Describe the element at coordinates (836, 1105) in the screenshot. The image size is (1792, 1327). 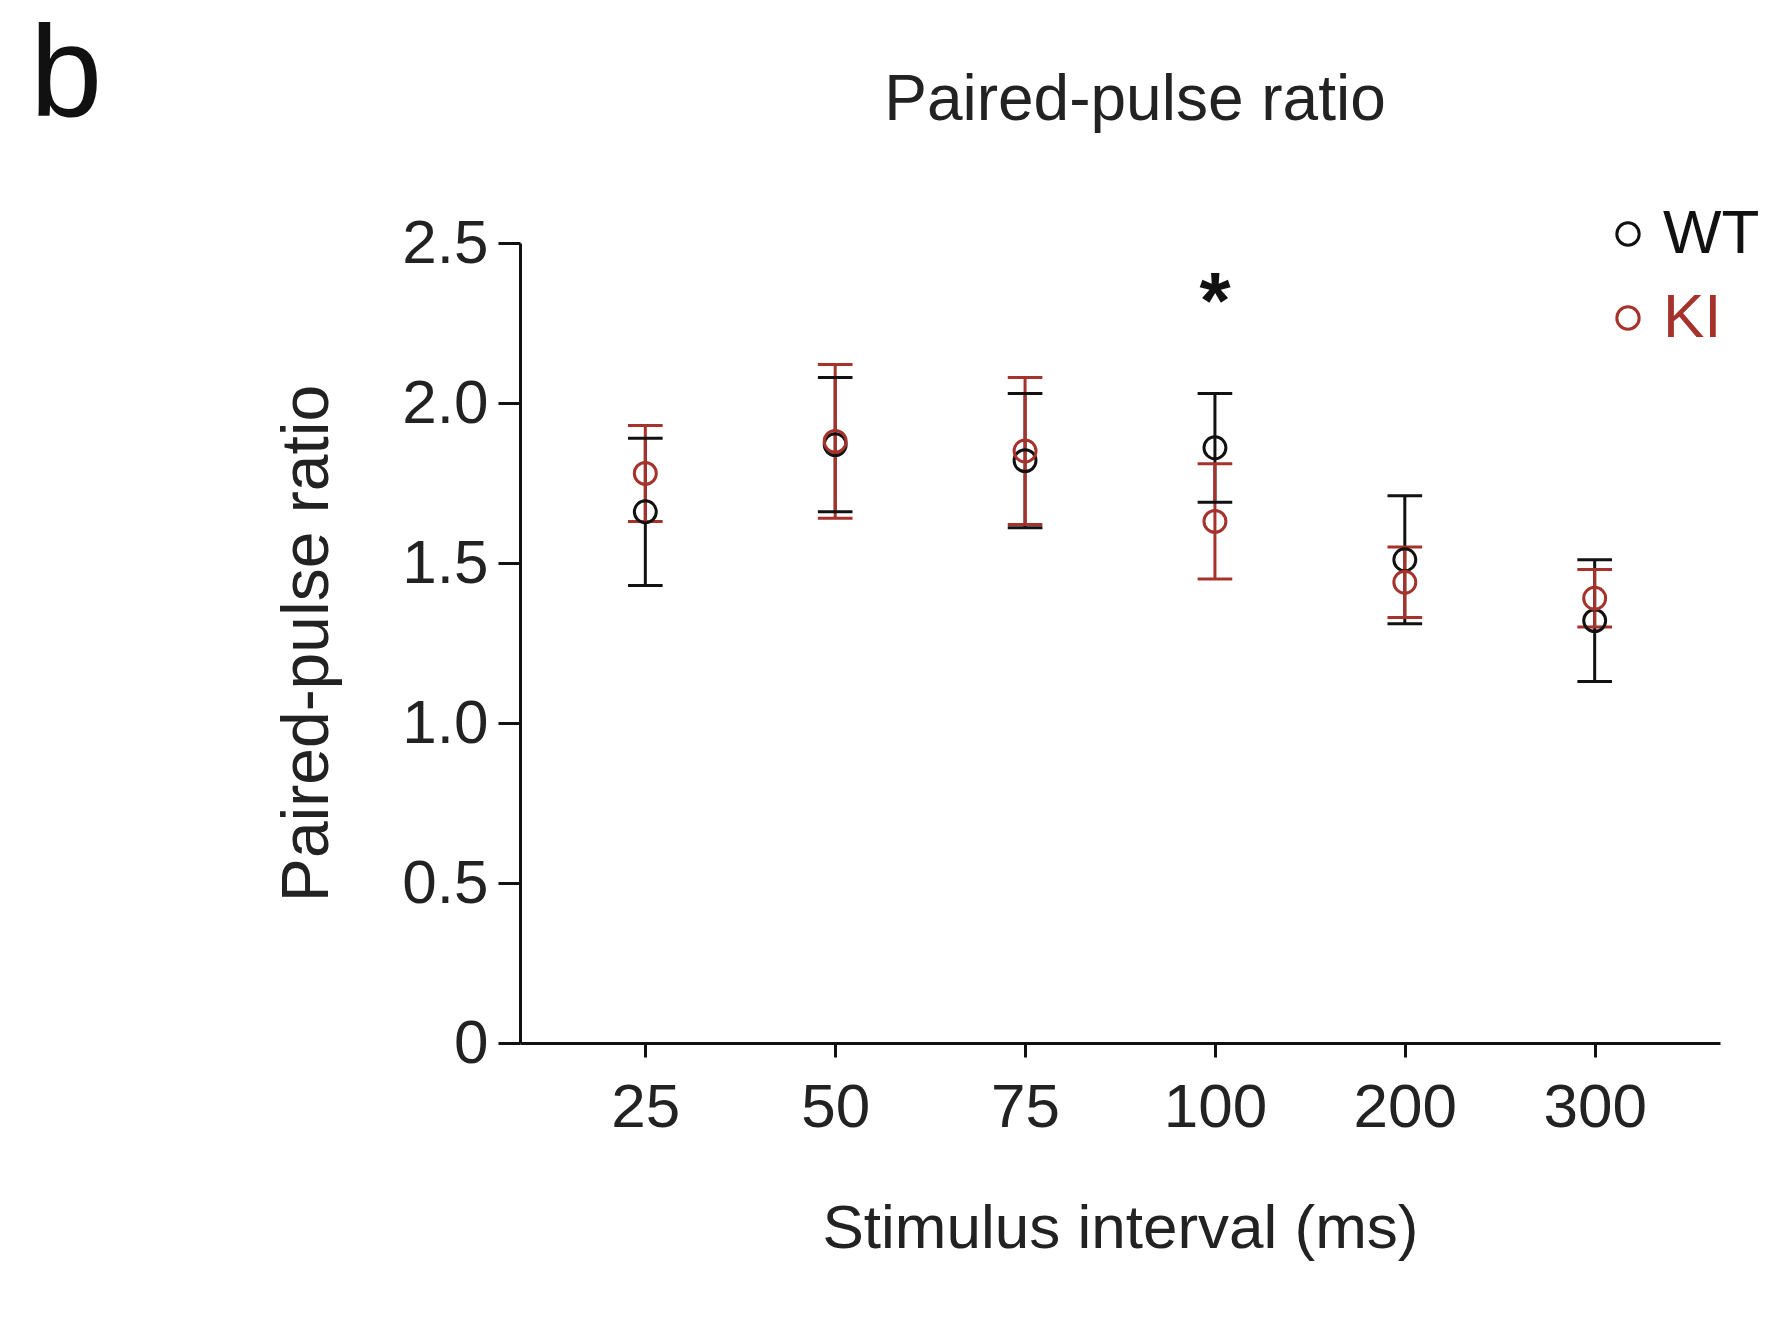
I see `x-tick-label: 50` at that location.